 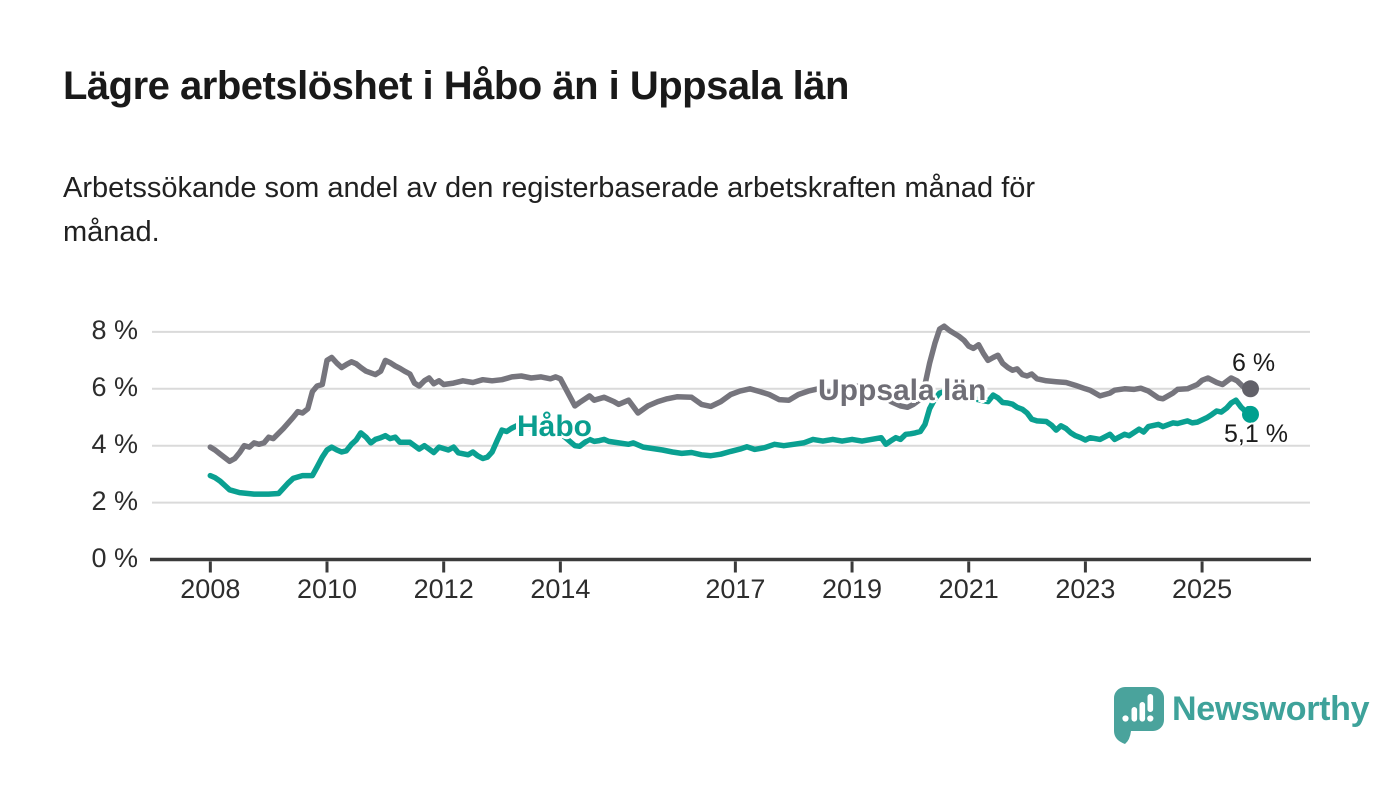 I want to click on y-tick-label: 4 %, so click(x=114, y=443).